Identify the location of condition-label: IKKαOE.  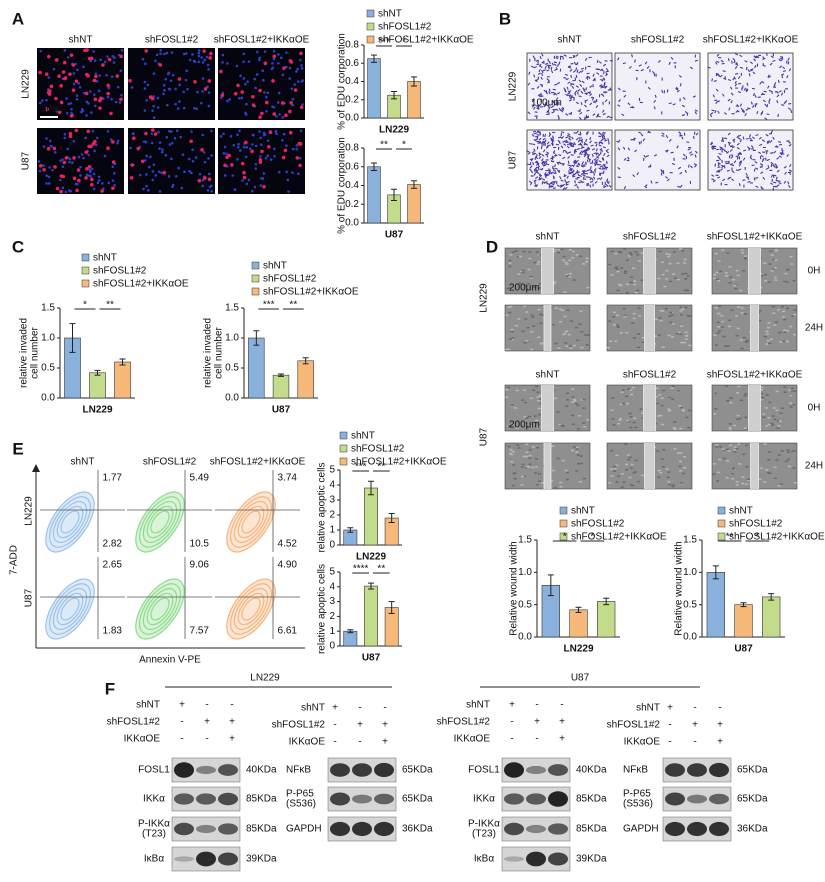
(307, 742).